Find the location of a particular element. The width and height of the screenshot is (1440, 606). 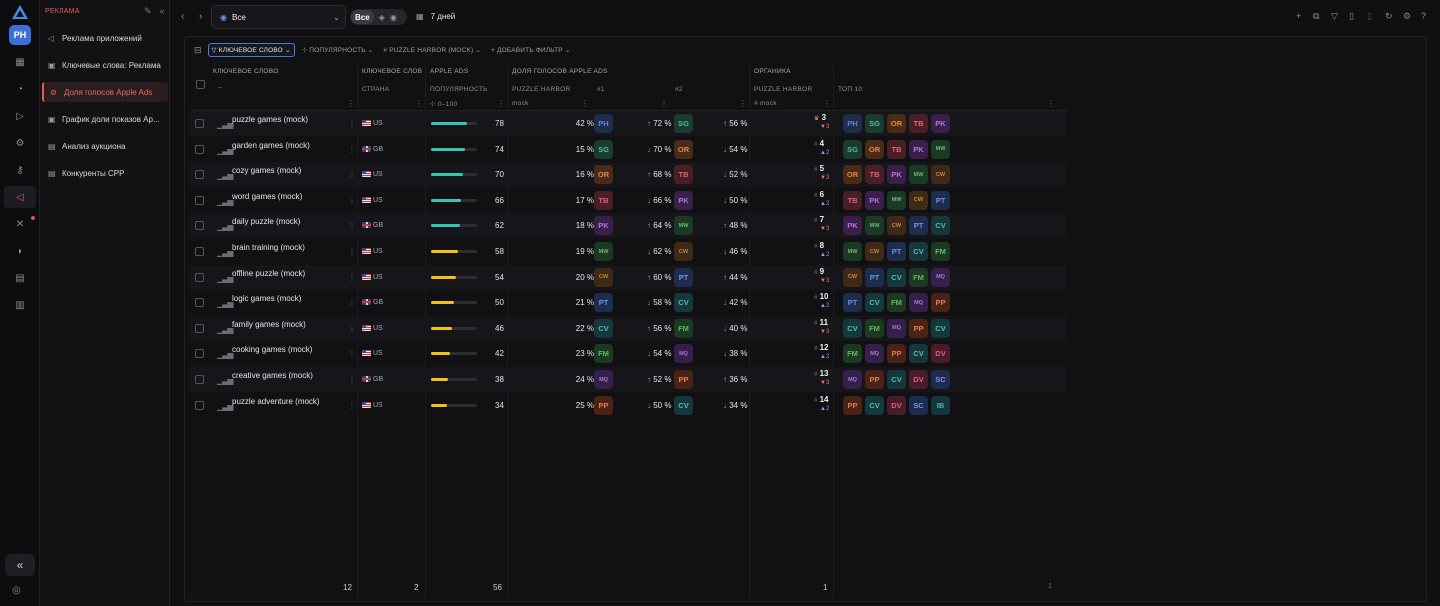

col-country: СТРАНА is located at coordinates (376, 89).